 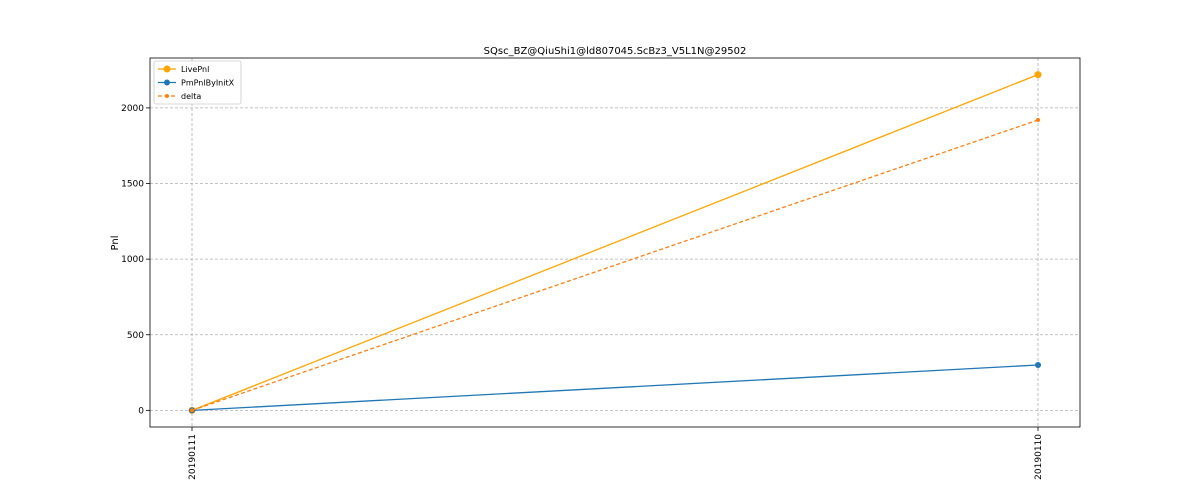 What do you see at coordinates (115, 243) in the screenshot?
I see `y-axis-label: Pnl` at bounding box center [115, 243].